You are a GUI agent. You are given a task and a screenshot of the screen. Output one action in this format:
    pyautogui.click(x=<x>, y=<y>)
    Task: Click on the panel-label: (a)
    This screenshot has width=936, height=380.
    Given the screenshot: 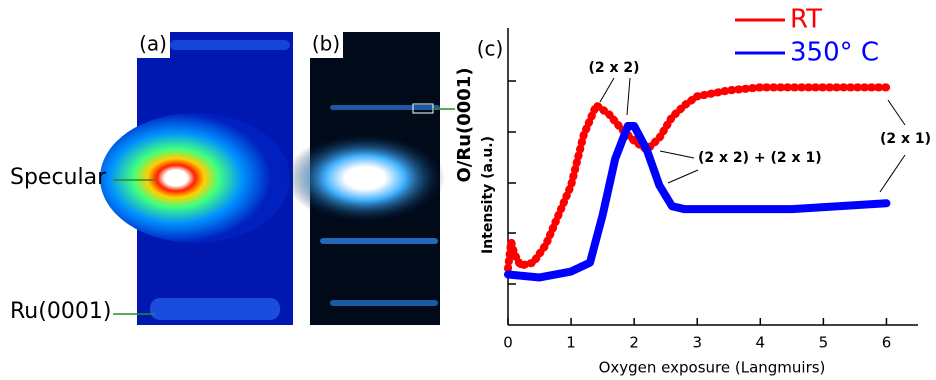 What is the action you would take?
    pyautogui.click(x=153, y=44)
    